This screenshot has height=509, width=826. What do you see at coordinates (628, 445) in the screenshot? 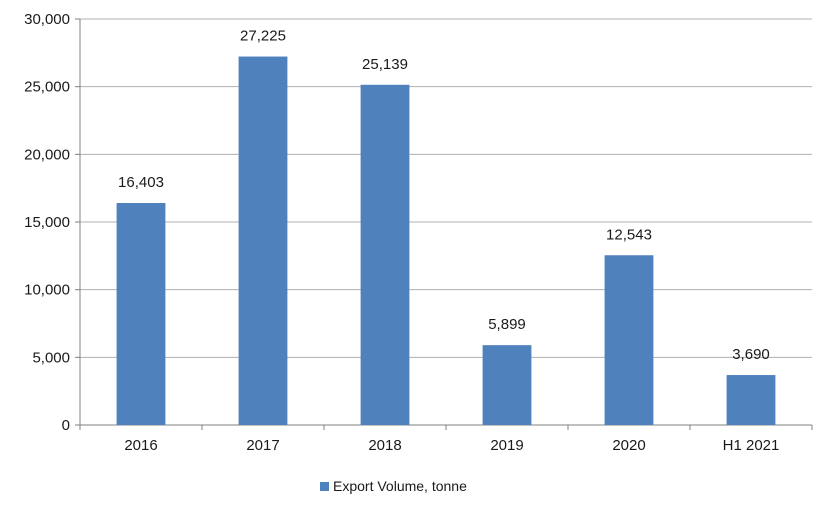
I see `x-tick-label: 2020` at bounding box center [628, 445].